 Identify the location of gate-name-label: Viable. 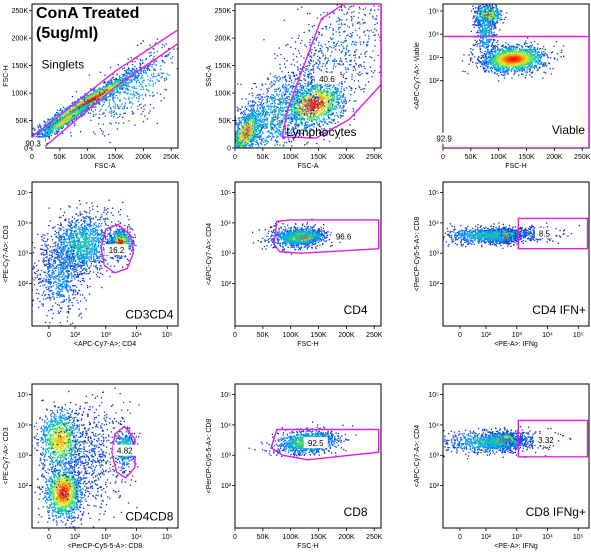
(568, 130).